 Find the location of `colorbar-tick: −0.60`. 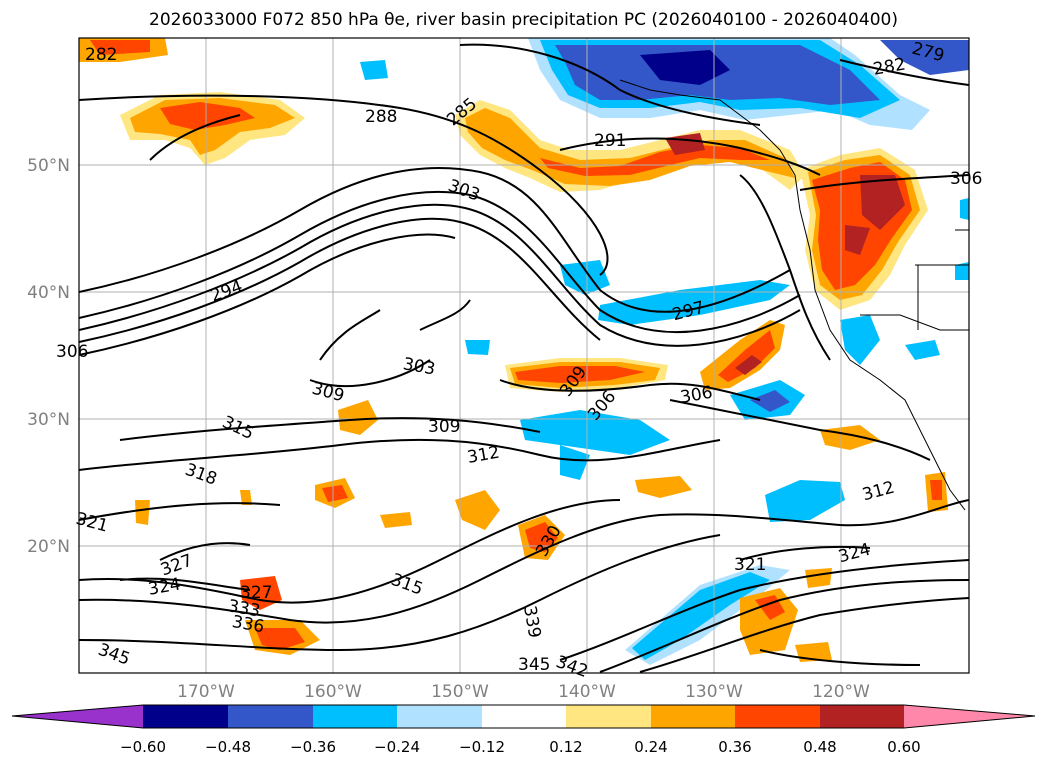

colorbar-tick: −0.60 is located at coordinates (143, 747).